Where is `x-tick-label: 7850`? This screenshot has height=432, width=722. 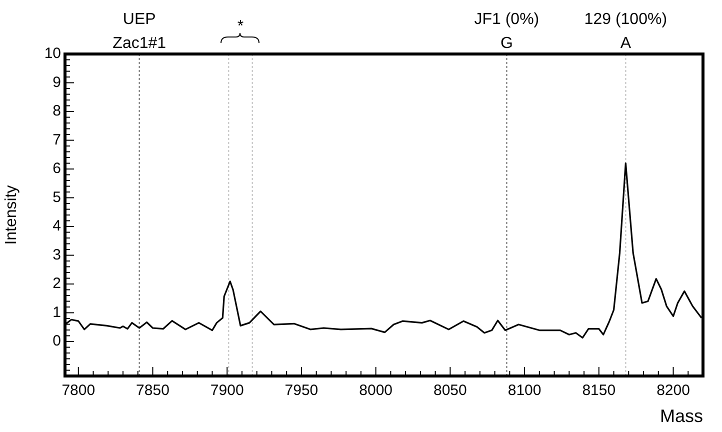
x-tick-label: 7850 is located at coordinates (153, 391).